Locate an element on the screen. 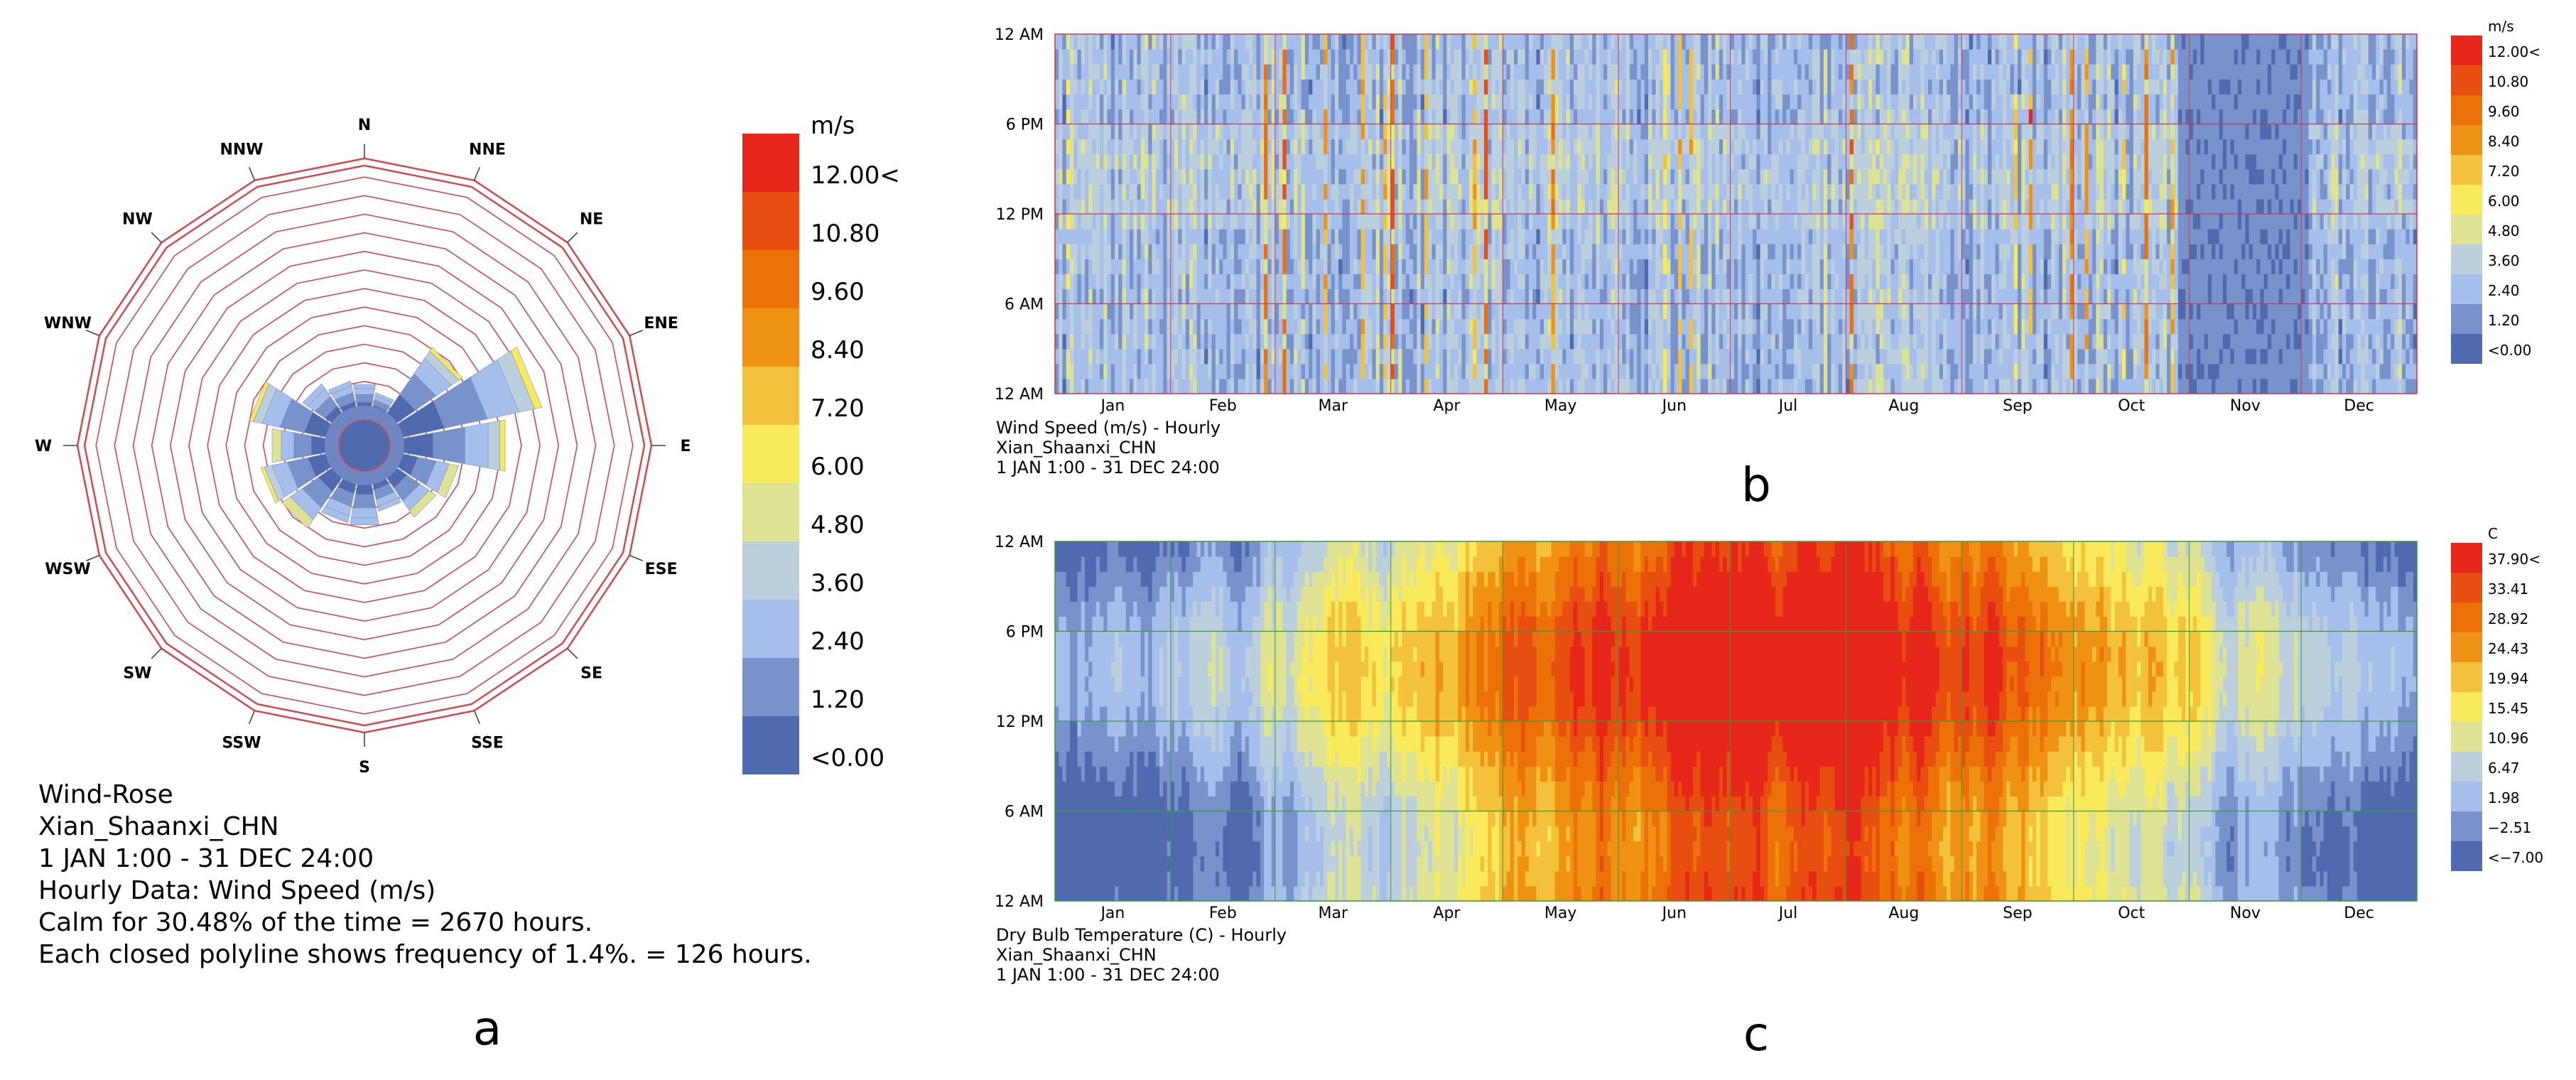  legend-label: 8.40 is located at coordinates (838, 350).